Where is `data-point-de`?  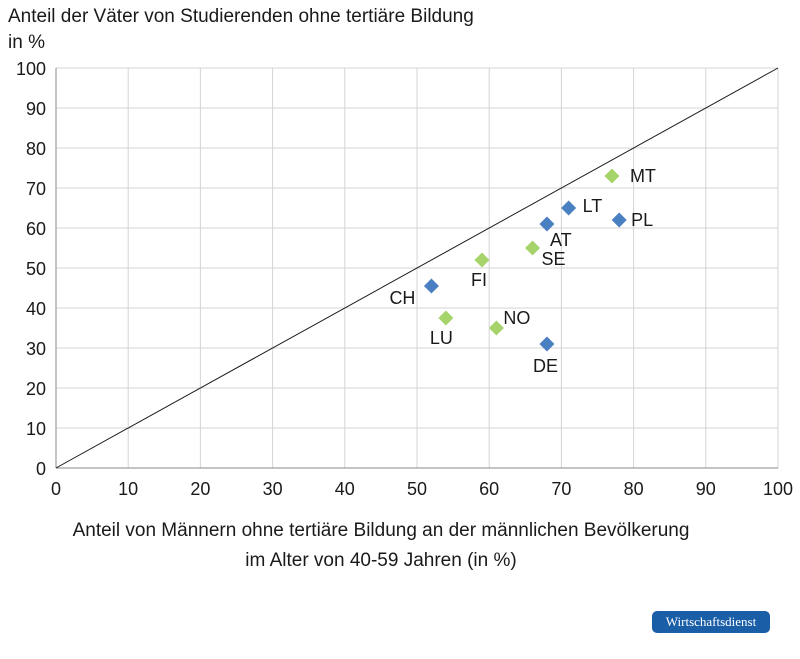
data-point-de is located at coordinates (547, 344).